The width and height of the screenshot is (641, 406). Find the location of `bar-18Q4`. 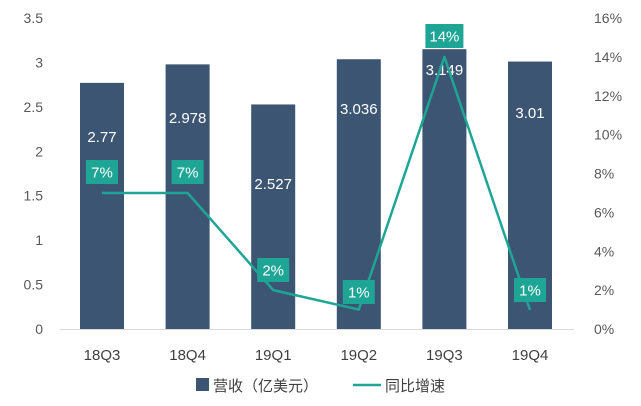

bar-18Q4 is located at coordinates (187, 197).